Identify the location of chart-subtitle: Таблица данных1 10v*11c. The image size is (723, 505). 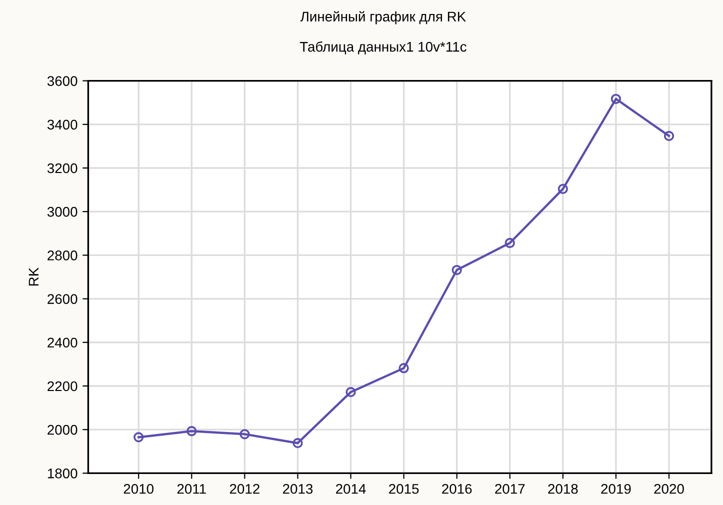
(383, 47).